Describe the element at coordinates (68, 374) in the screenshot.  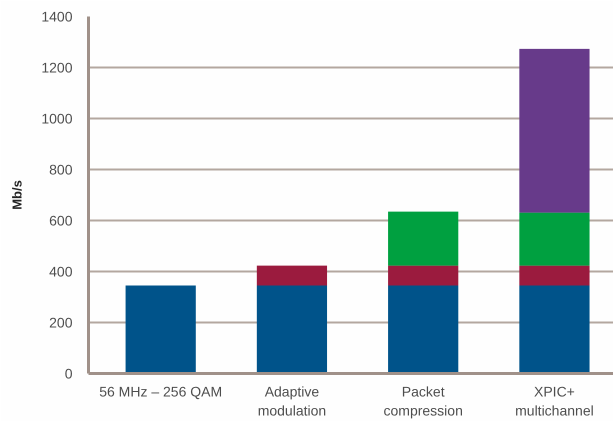
I see `y-tick-label: 0` at that location.